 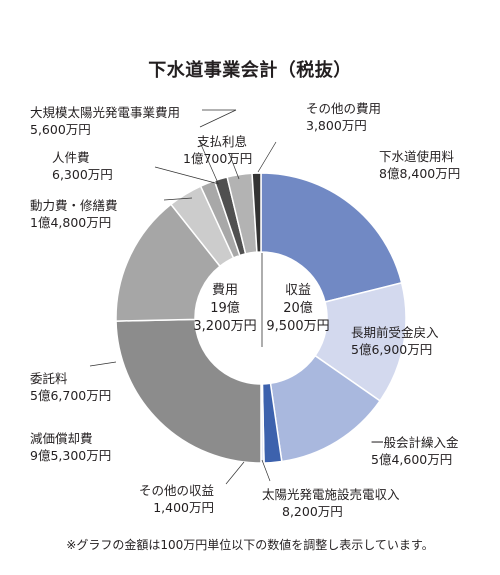 What do you see at coordinates (71, 395) in the screenshot?
I see `label-amount: 5億6,700万円` at bounding box center [71, 395].